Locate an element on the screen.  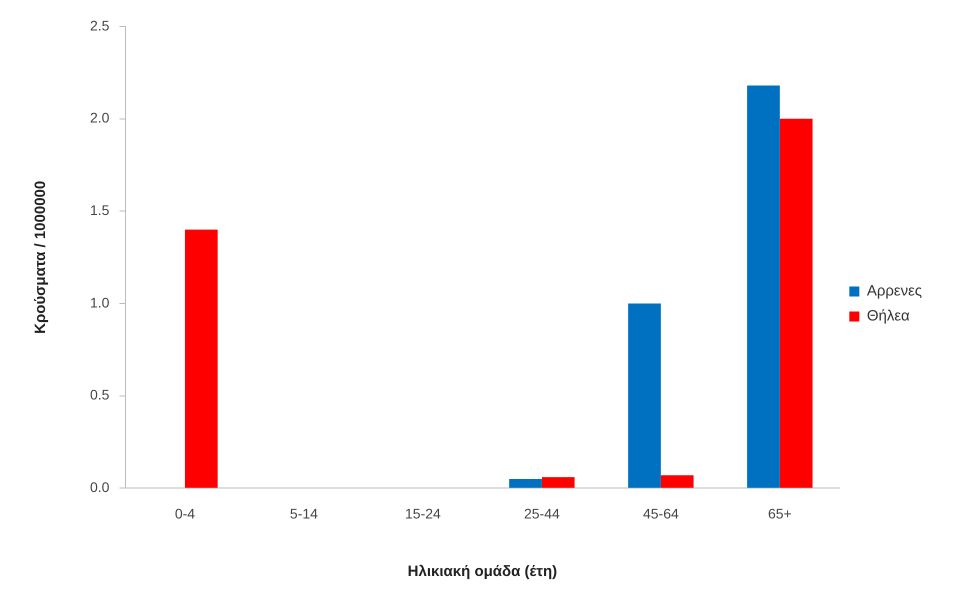
y-tick-label: 2.0 is located at coordinates (100, 118).